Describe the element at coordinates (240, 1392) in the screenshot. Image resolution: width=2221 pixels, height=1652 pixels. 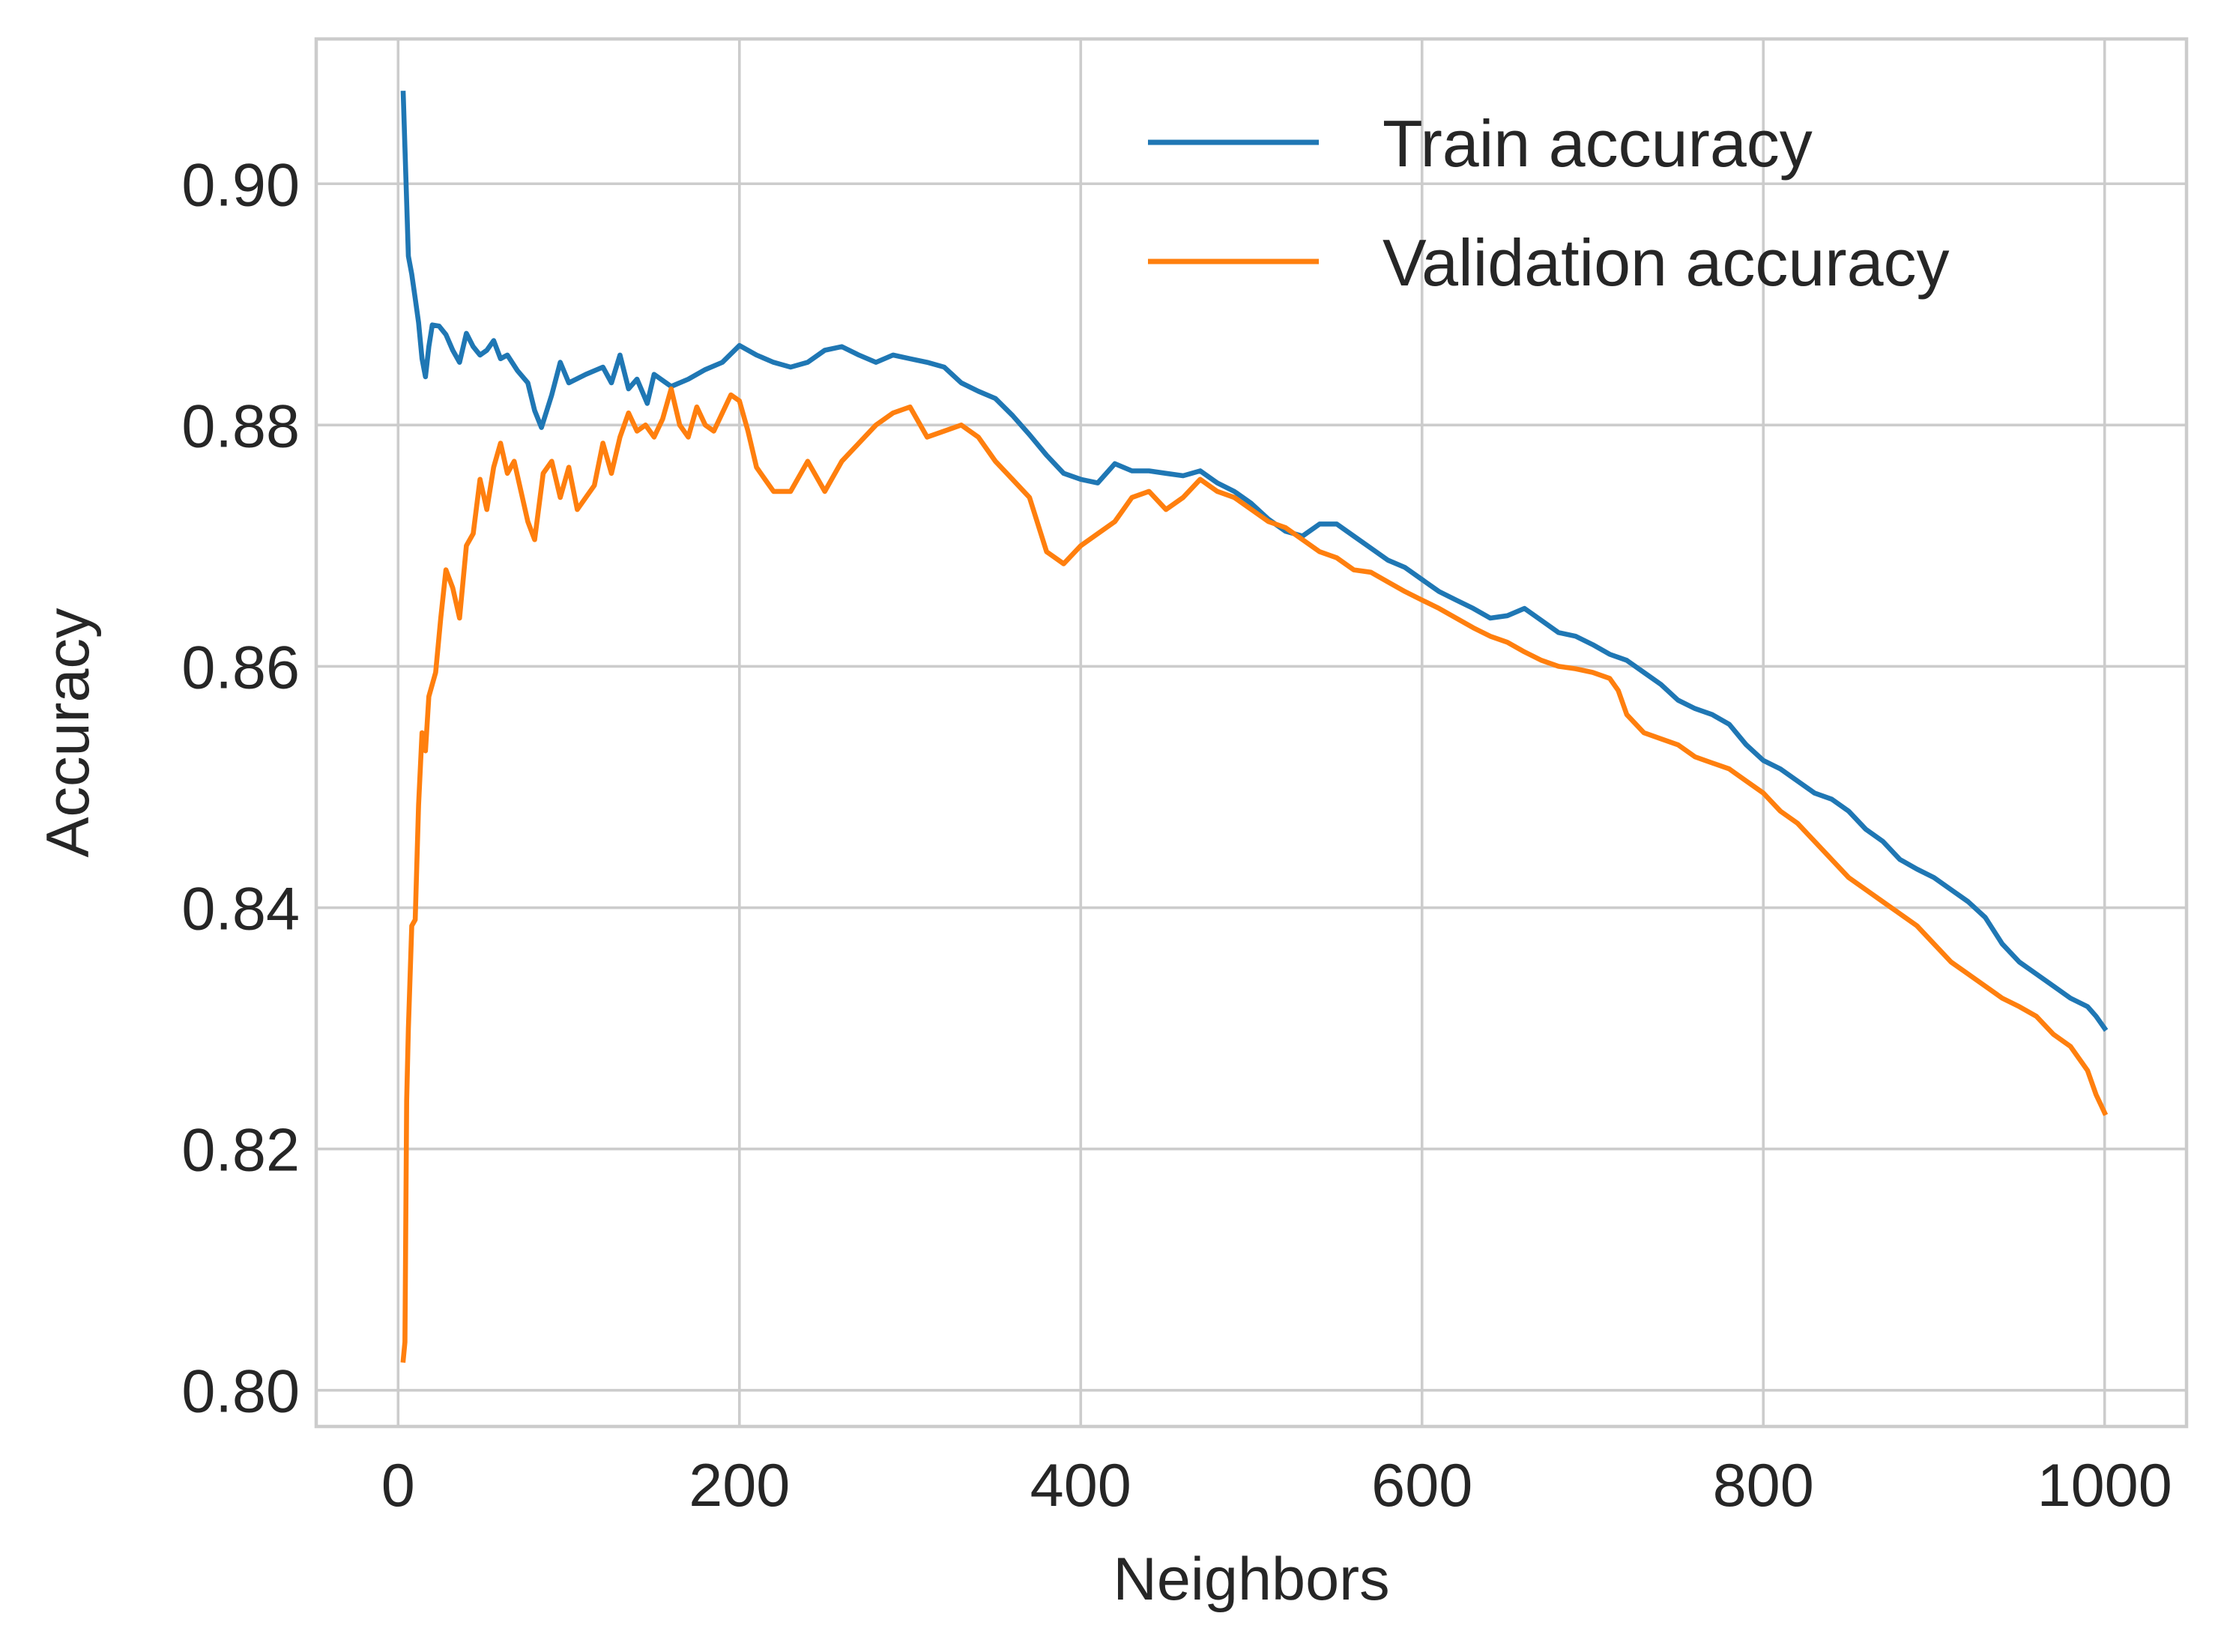
I see `y-tick-label: 0.80` at that location.